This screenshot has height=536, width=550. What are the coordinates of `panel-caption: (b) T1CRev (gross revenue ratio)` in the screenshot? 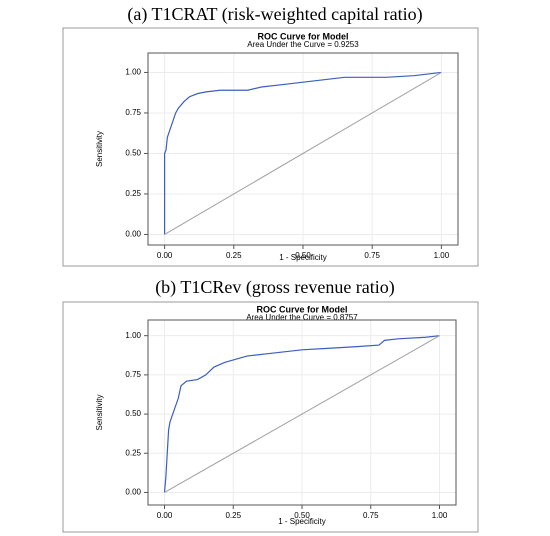 It's located at (275, 287).